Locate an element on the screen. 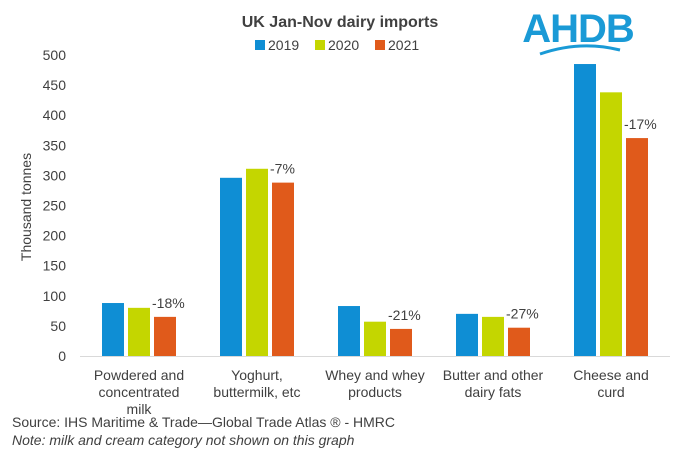 The width and height of the screenshot is (680, 454). chart-legend: 2019 2020 2021 is located at coordinates (337, 45).